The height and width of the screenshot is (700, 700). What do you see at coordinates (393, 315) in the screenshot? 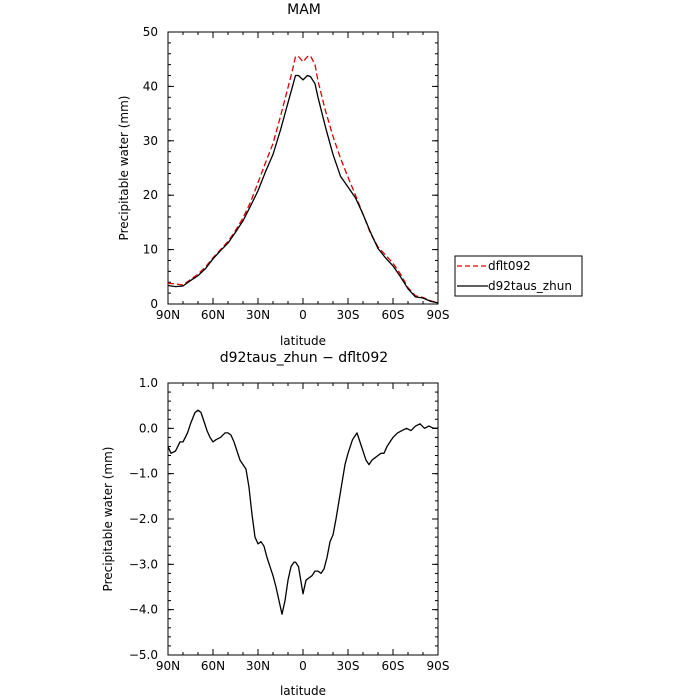
I see `top-chart-xtick-label: 60S` at bounding box center [393, 315].